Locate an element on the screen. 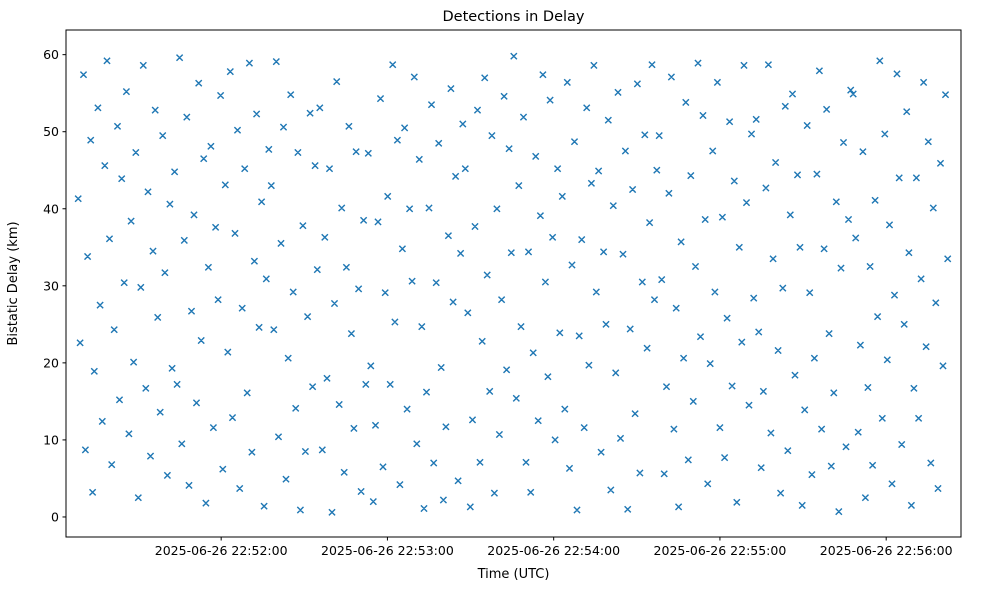  x-tick-label: 2025-06-26 22:53:00 is located at coordinates (387, 550).